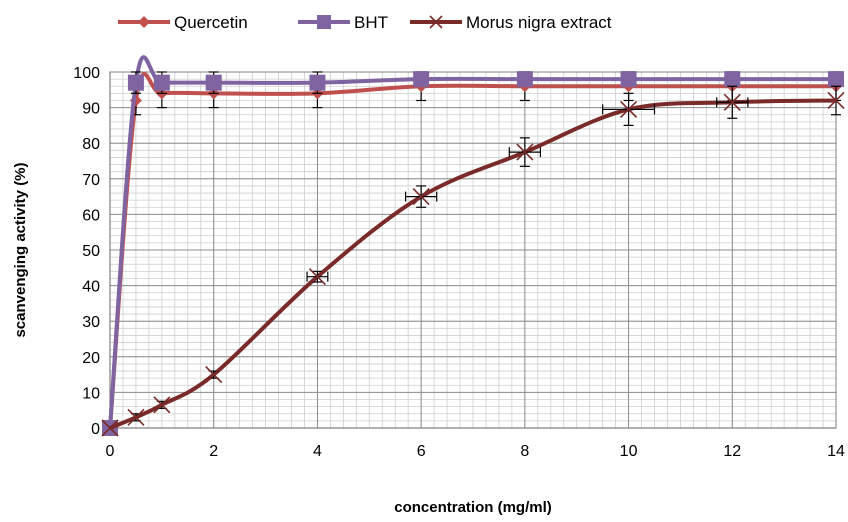 The width and height of the screenshot is (848, 522). What do you see at coordinates (95, 429) in the screenshot?
I see `y-tick-label: 0` at bounding box center [95, 429].